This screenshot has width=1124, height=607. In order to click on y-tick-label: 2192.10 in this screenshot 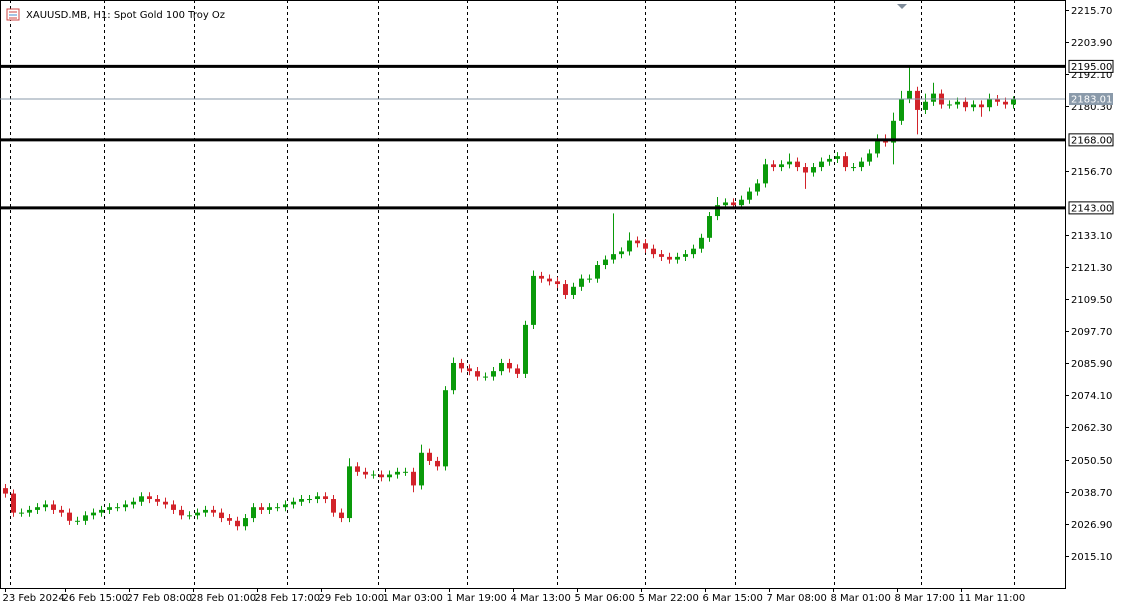, I will do `click(1091, 75)`.